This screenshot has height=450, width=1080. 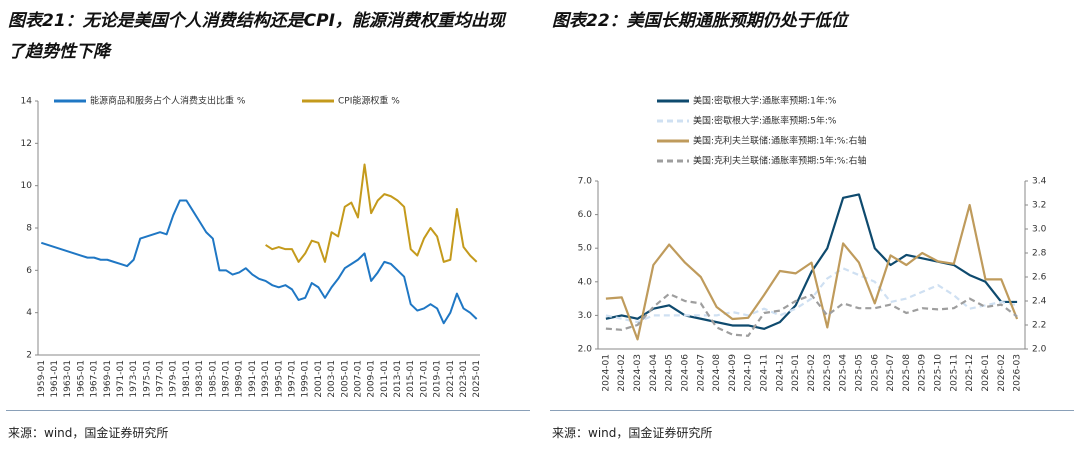 I want to click on y2-tick-label: 2.6, so click(x=1039, y=278).